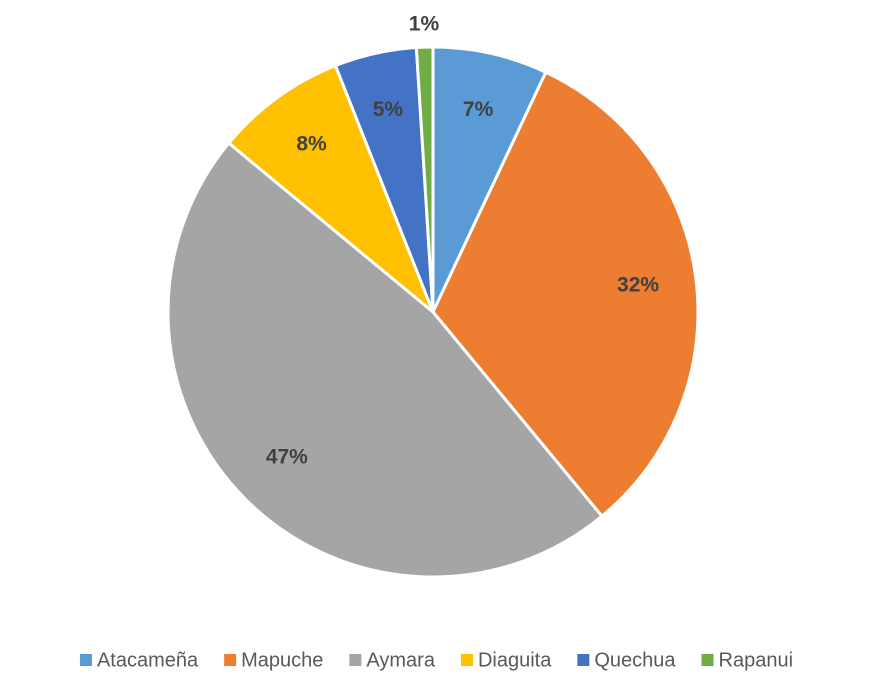 Image resolution: width=873 pixels, height=685 pixels. Describe the element at coordinates (478, 109) in the screenshot. I see `data-label: 7%` at that location.